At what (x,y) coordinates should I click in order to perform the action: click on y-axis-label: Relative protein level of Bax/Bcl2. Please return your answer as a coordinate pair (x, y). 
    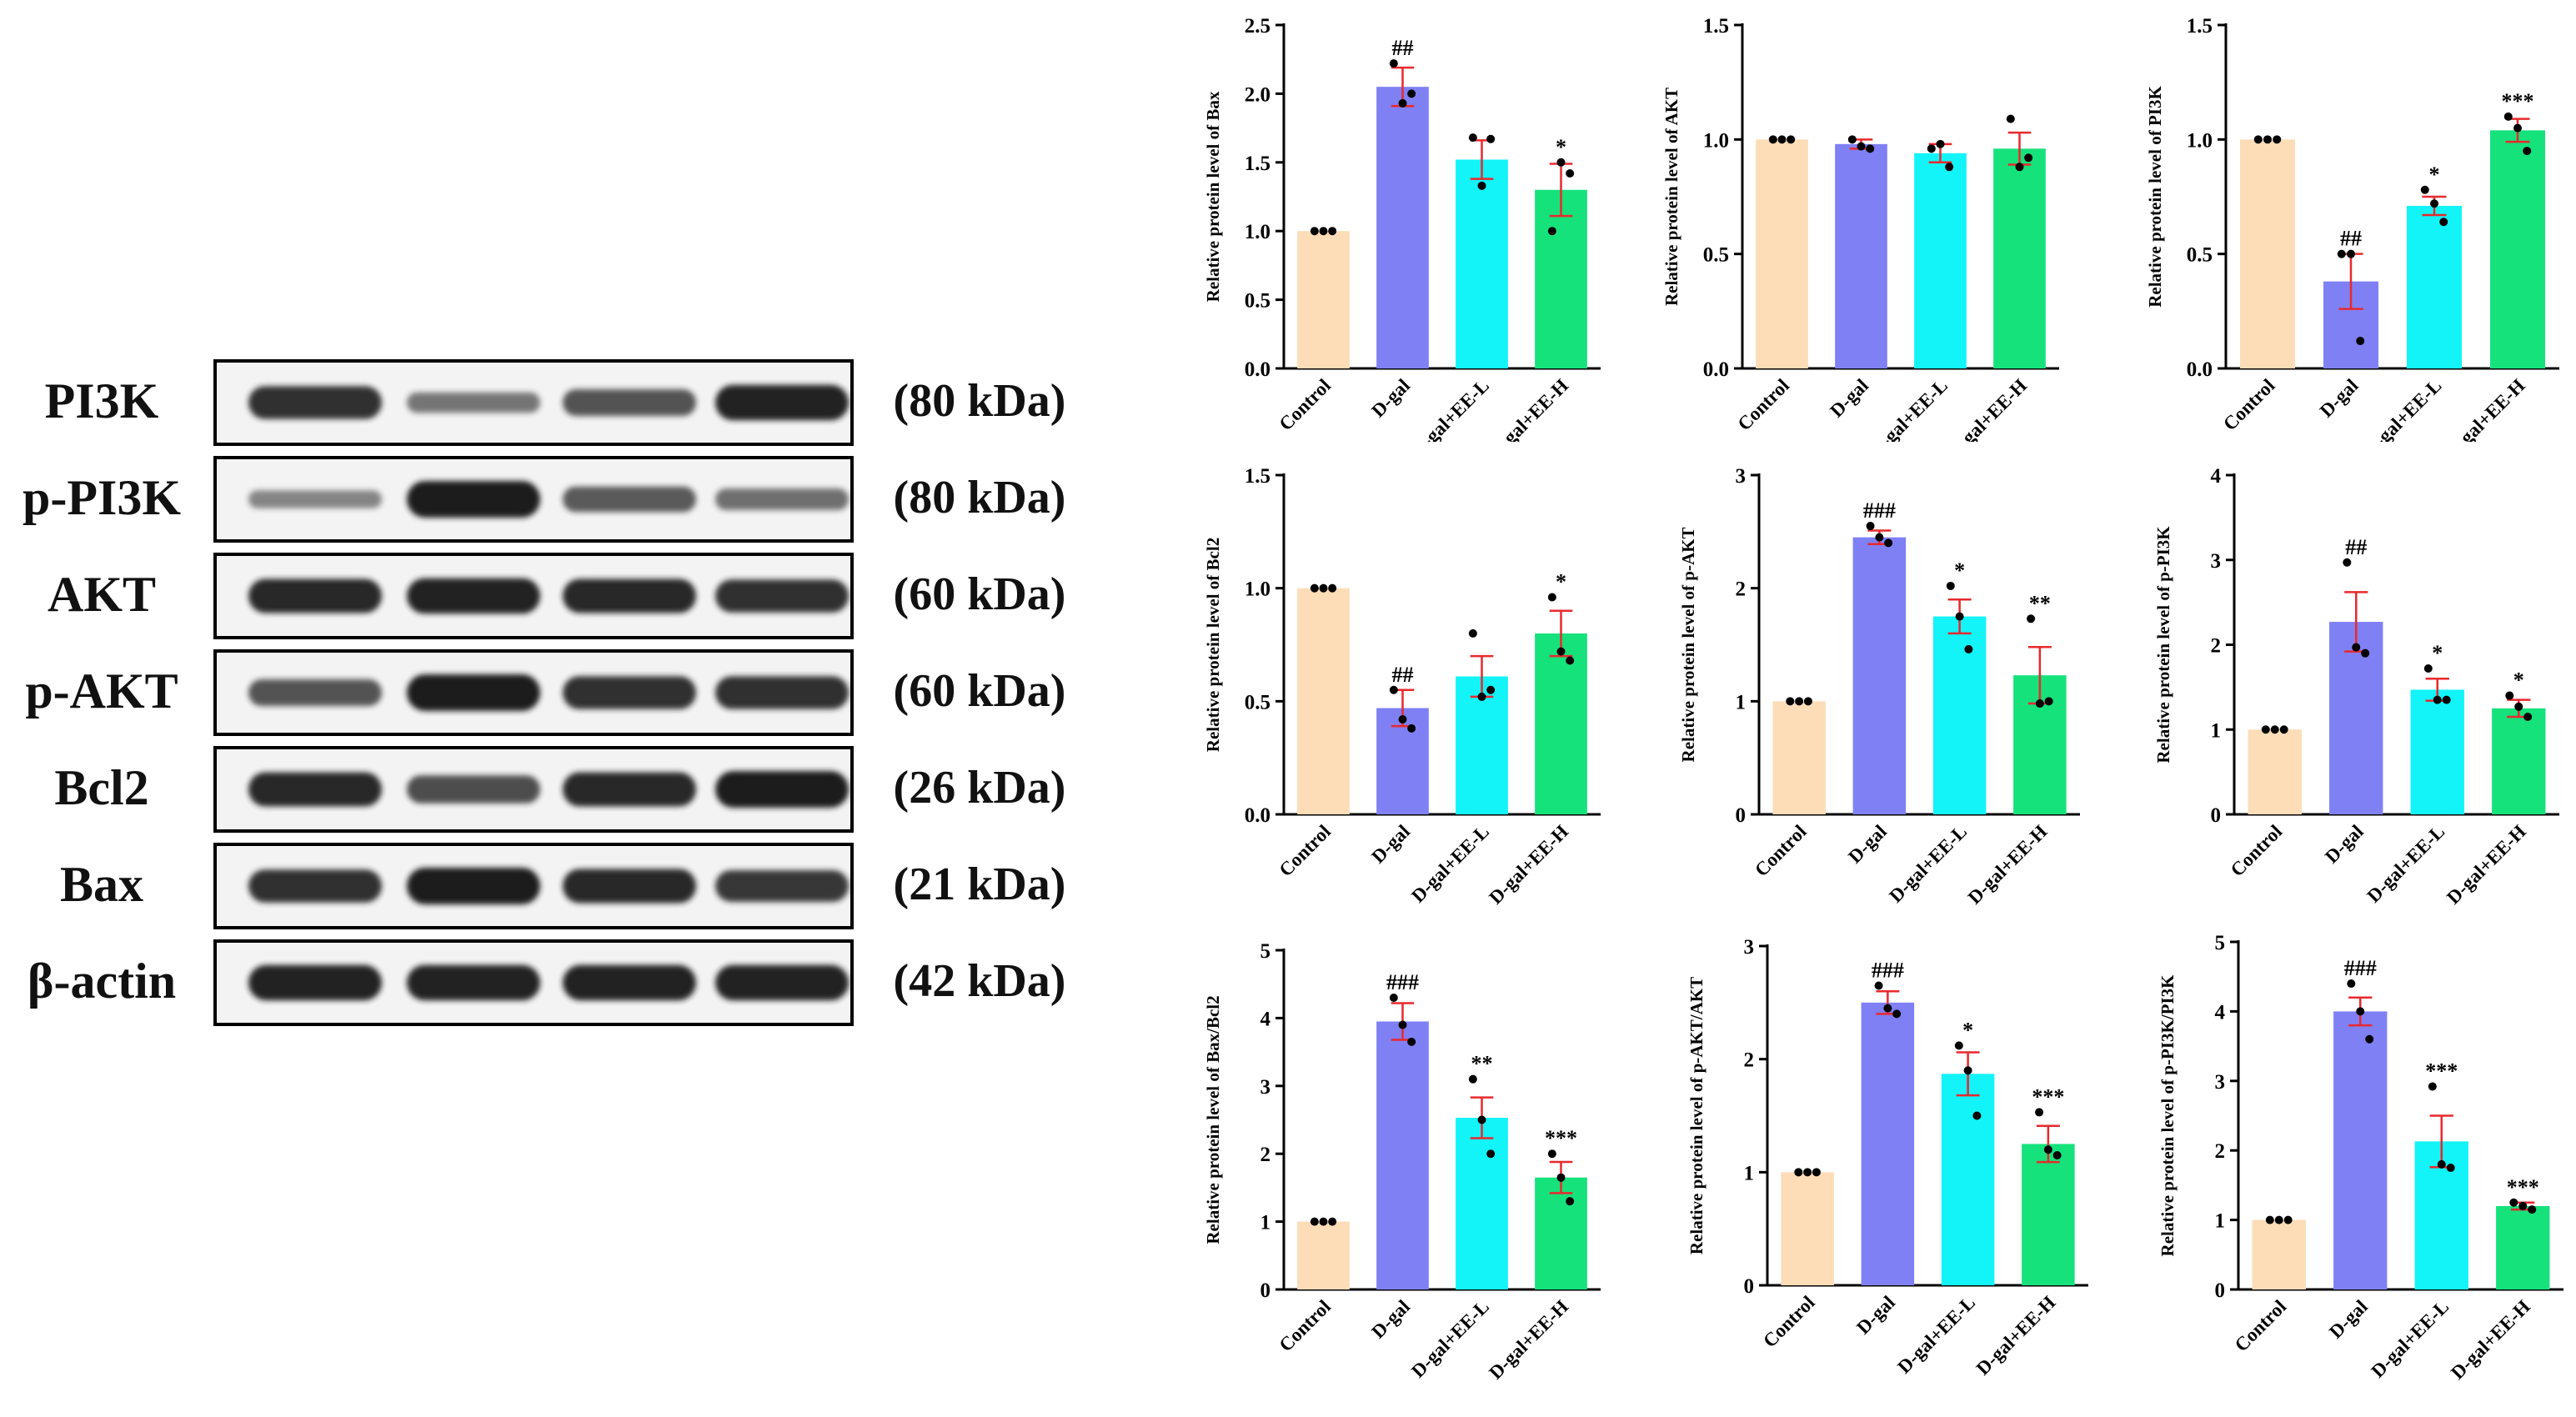
    Looking at the image, I should click on (1213, 1119).